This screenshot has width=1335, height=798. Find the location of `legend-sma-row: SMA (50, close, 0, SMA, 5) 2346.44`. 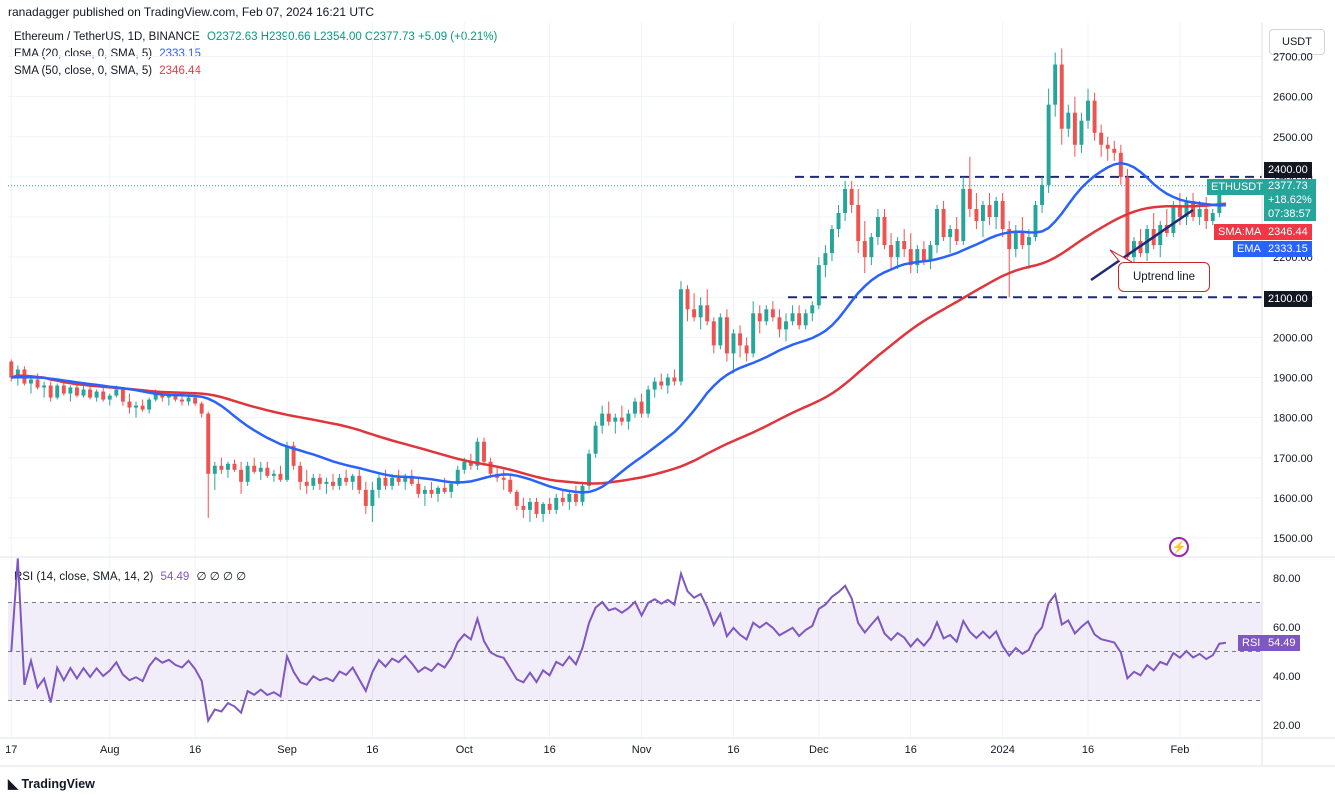

legend-sma-row: SMA (50, close, 0, SMA, 5) 2346.44 is located at coordinates (107, 71).